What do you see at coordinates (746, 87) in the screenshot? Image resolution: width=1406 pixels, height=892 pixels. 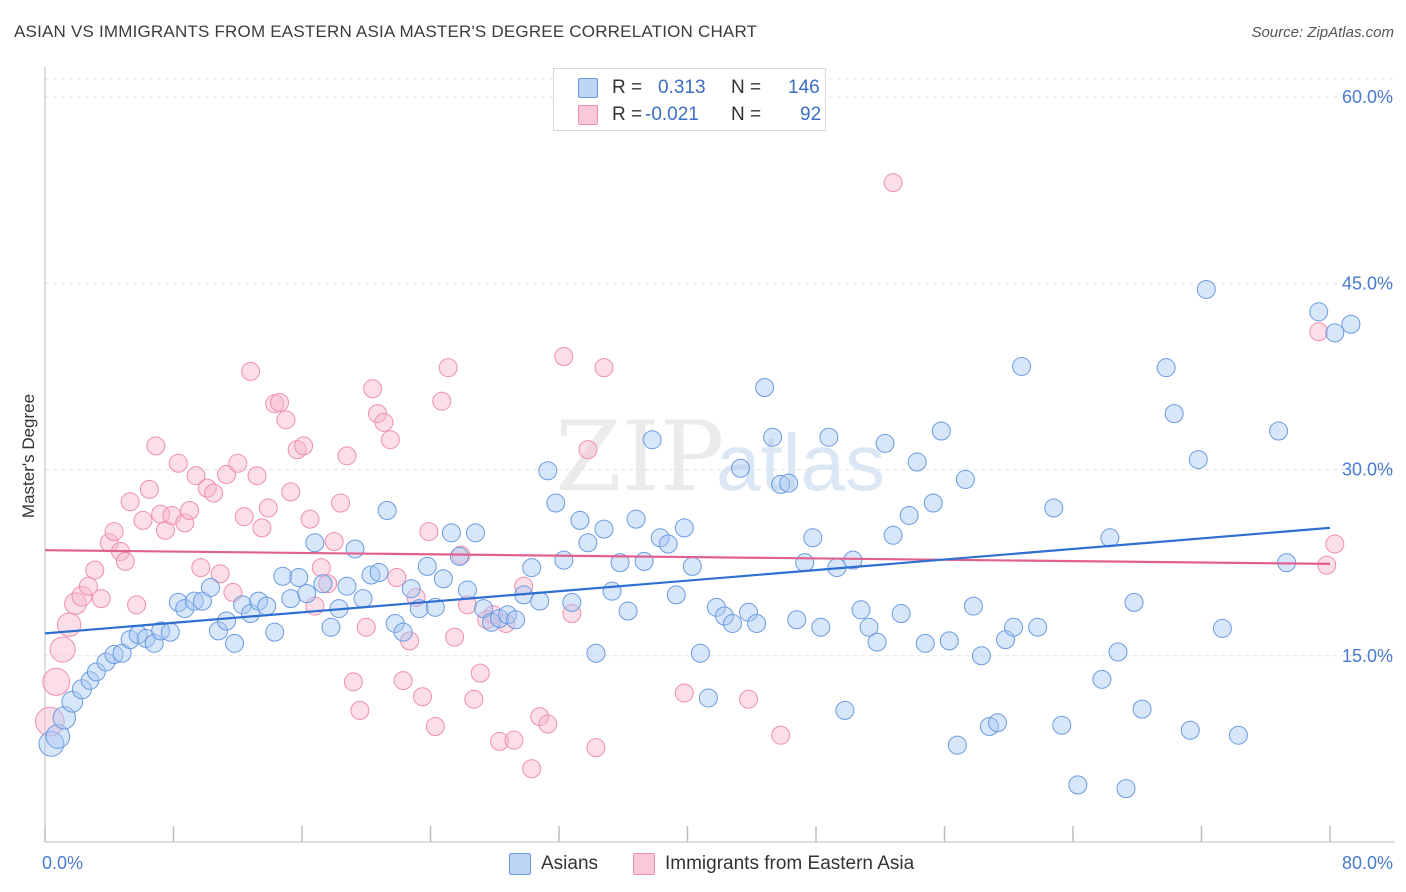 I see `n-label: N =` at bounding box center [746, 87].